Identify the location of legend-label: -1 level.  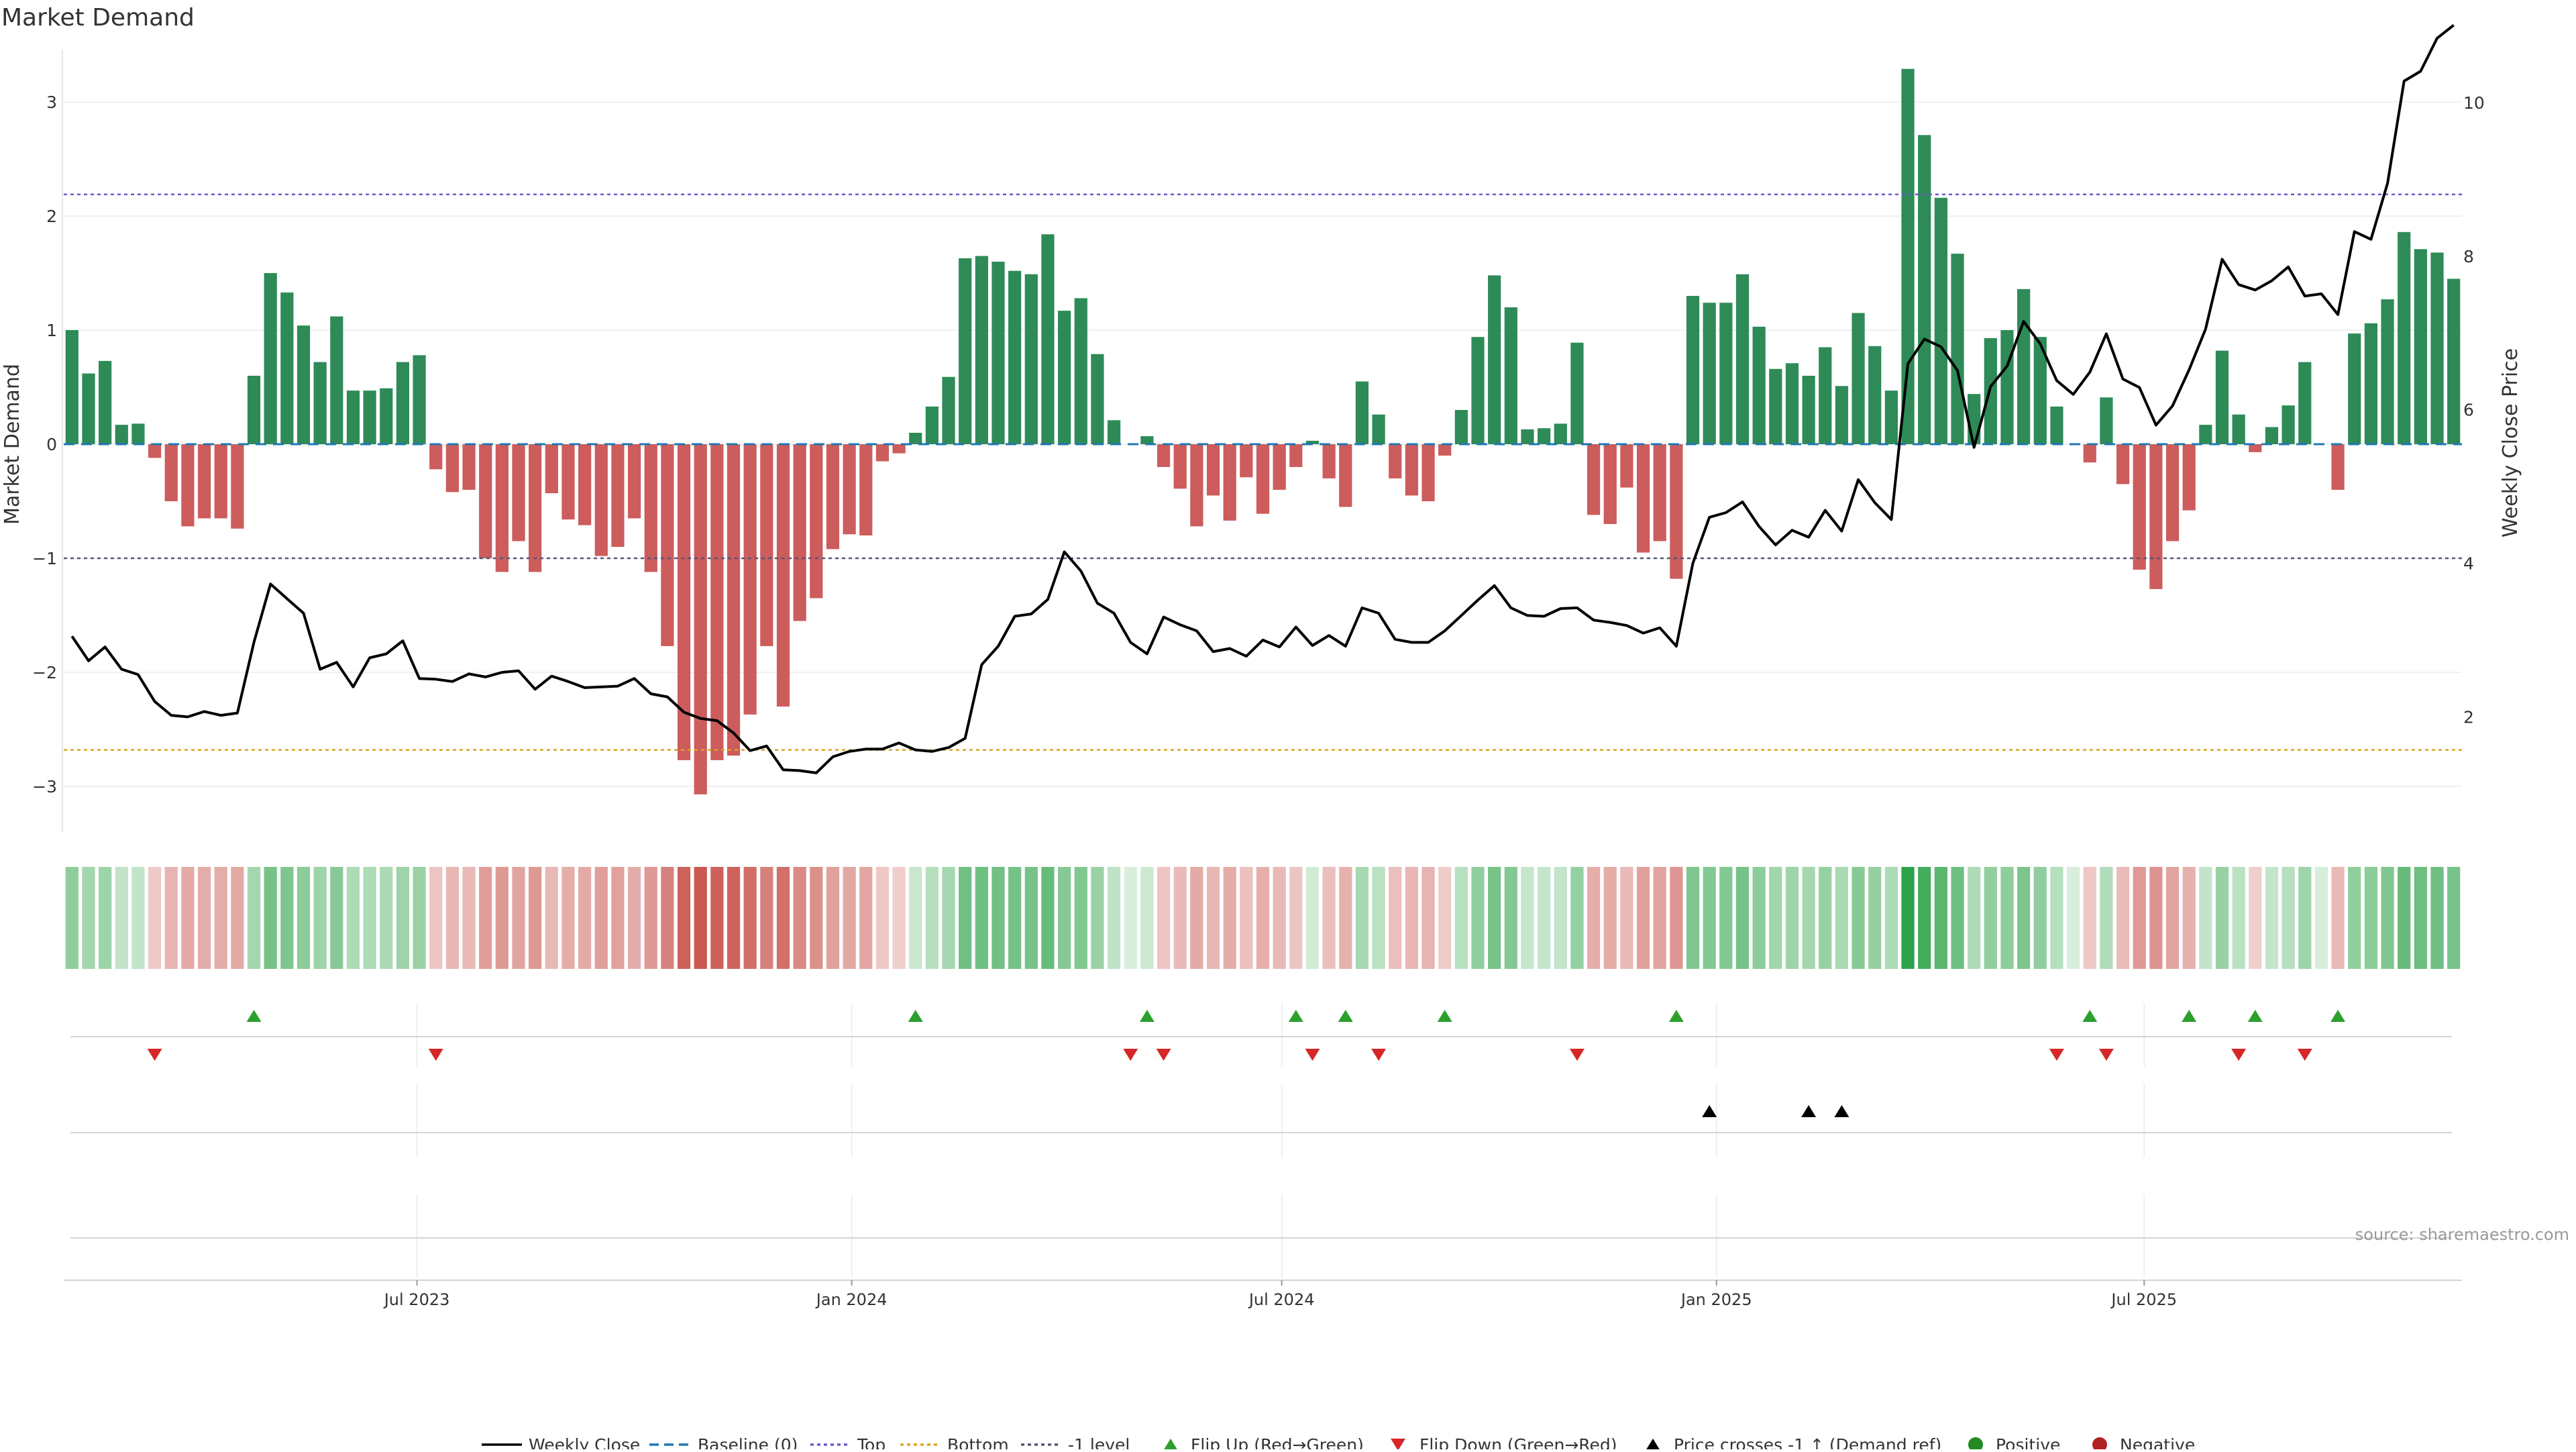
(1099, 1442).